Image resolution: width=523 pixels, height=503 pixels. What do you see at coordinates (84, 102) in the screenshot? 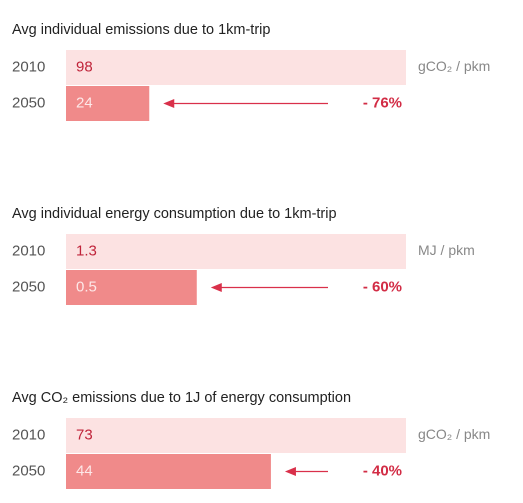
I see `value-label: 24` at bounding box center [84, 102].